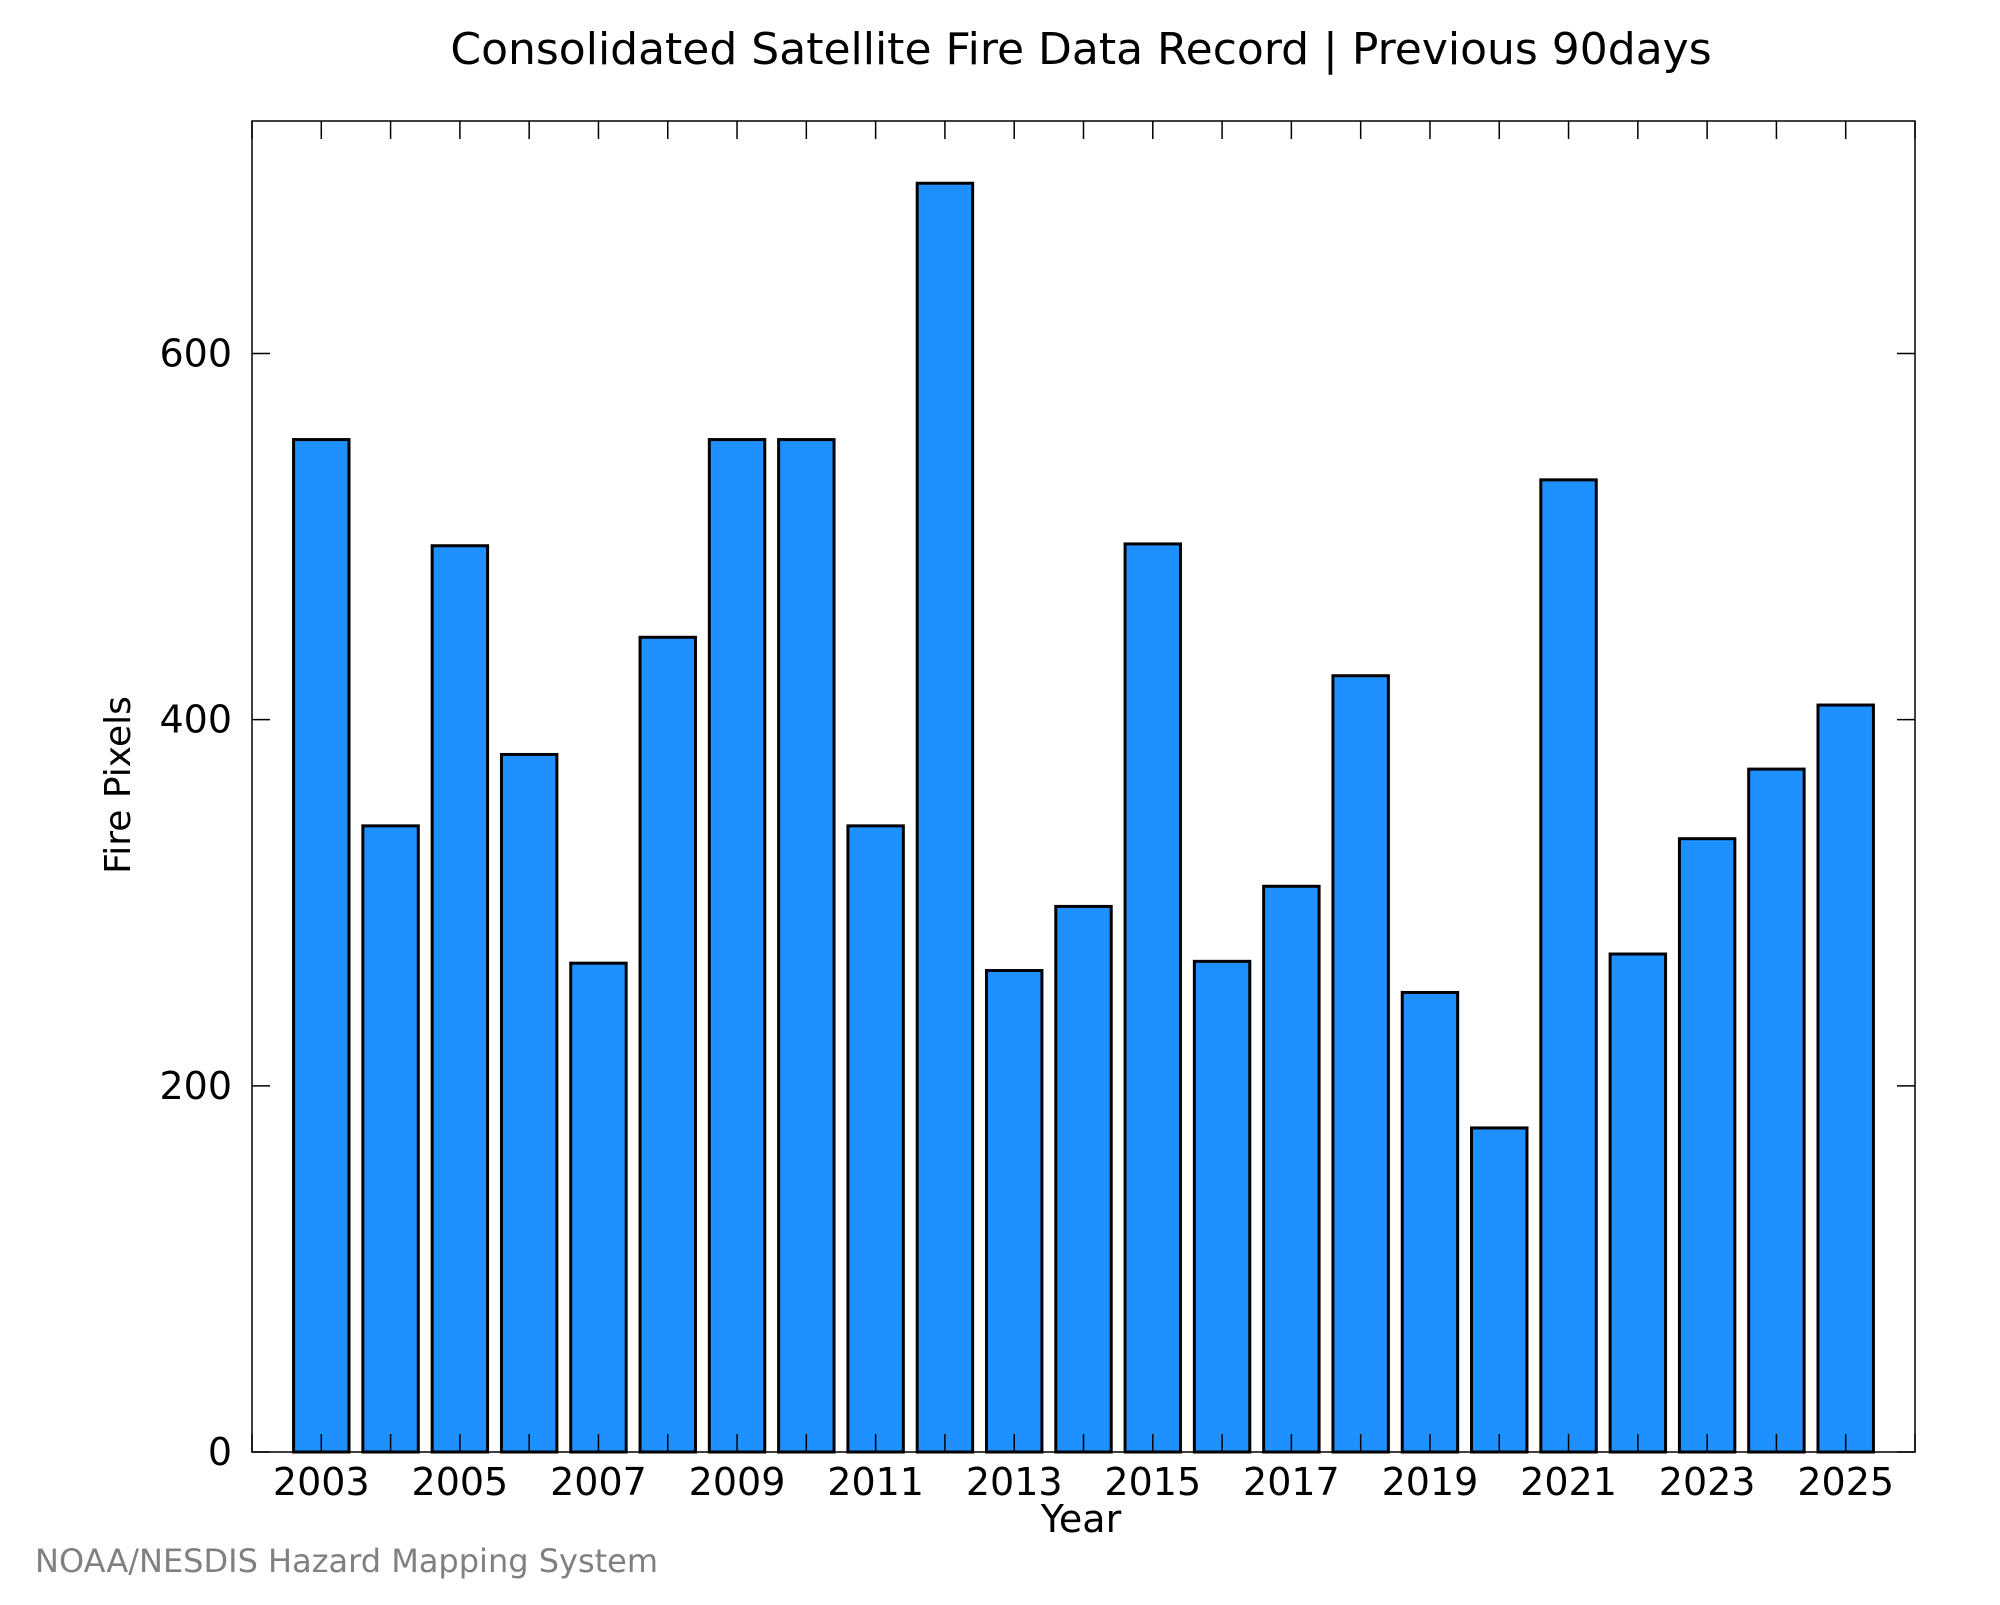 This screenshot has width=2000, height=1605. What do you see at coordinates (220, 1452) in the screenshot?
I see `y-tick-label: 0` at bounding box center [220, 1452].